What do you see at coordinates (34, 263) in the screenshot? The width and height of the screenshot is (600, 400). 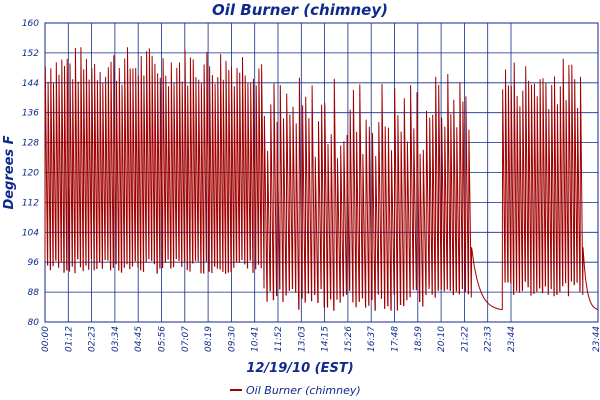 I see `y-tick-label: 96` at bounding box center [34, 263].